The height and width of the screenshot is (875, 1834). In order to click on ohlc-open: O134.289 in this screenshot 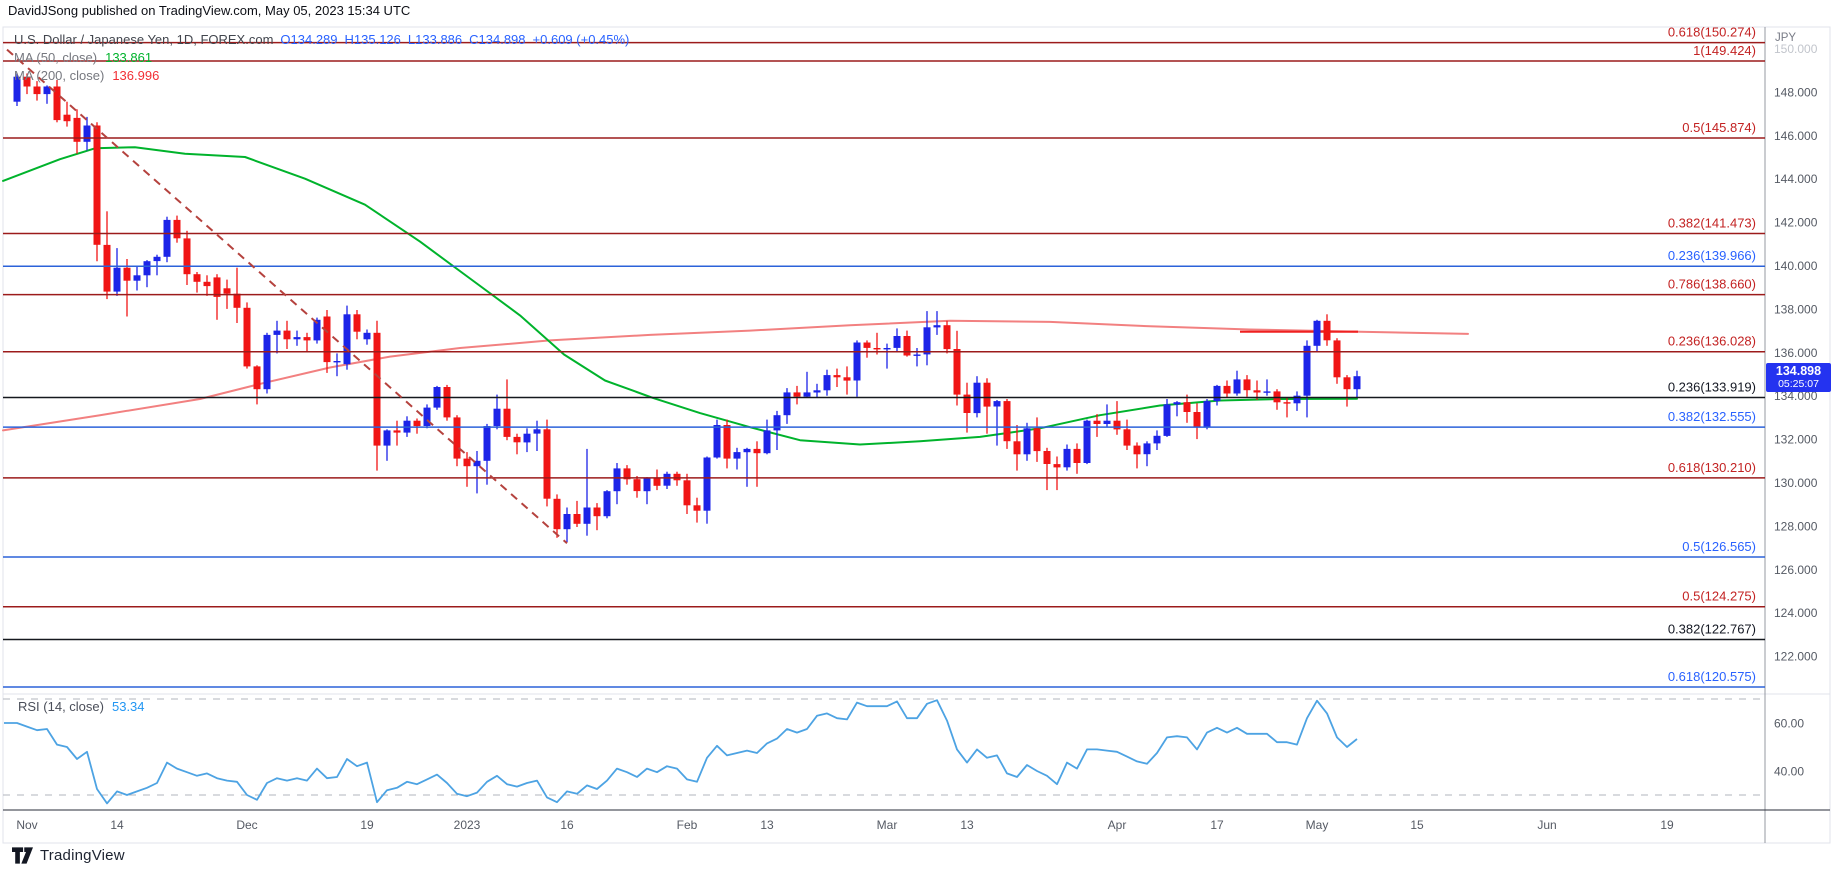, I will do `click(309, 39)`.